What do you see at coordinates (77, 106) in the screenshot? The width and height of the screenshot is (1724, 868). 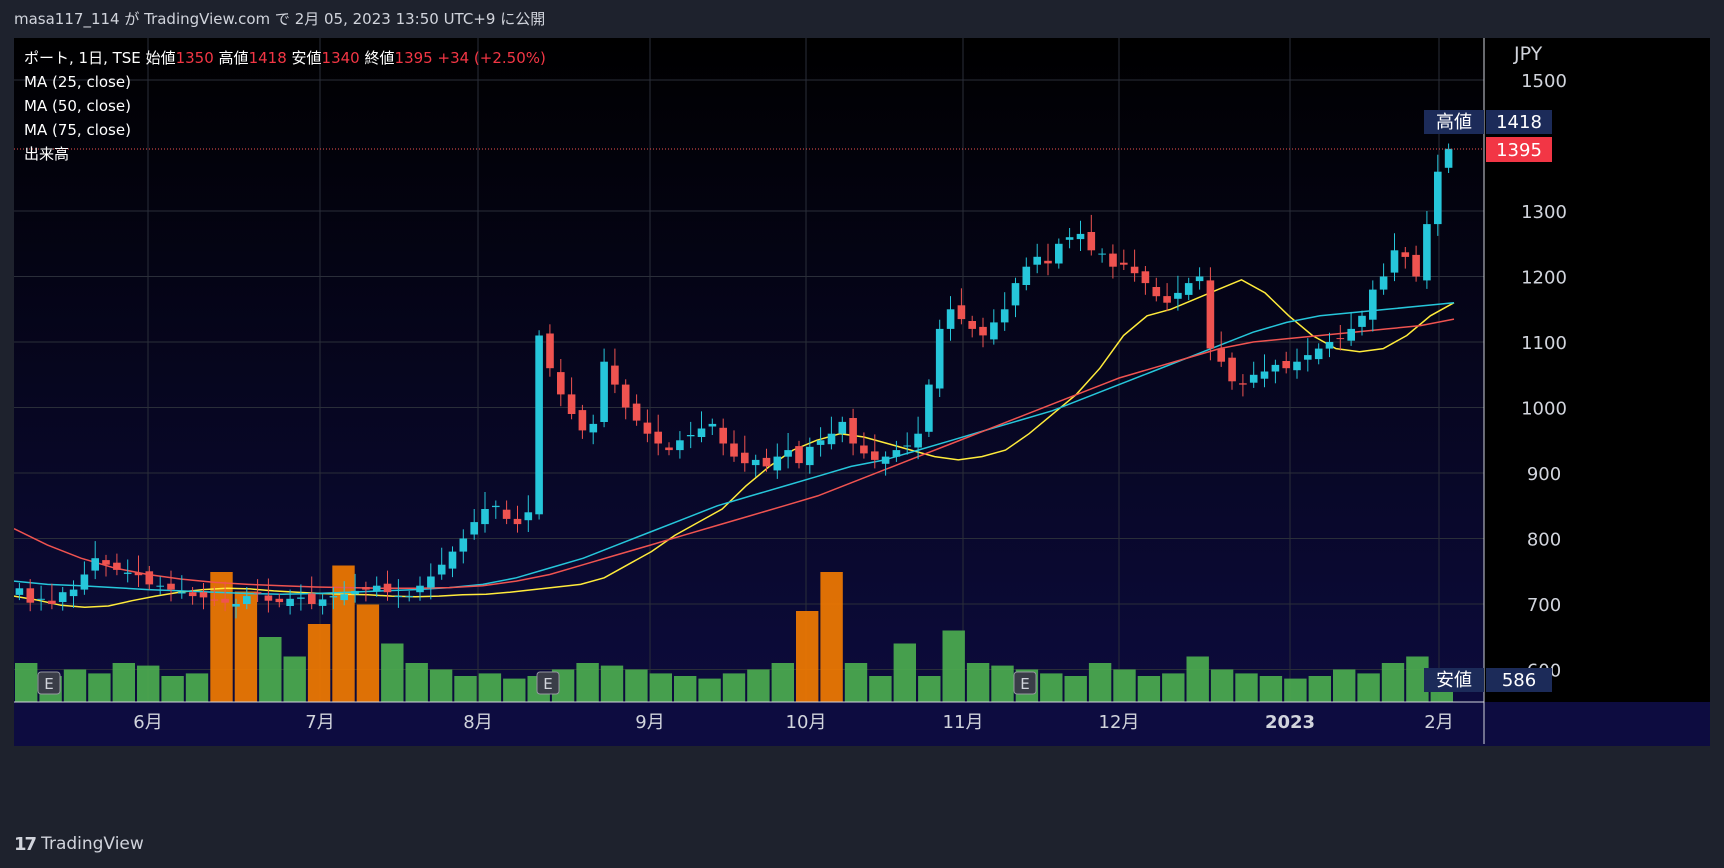 I see `ma50-legend: MA (50, close)` at bounding box center [77, 106].